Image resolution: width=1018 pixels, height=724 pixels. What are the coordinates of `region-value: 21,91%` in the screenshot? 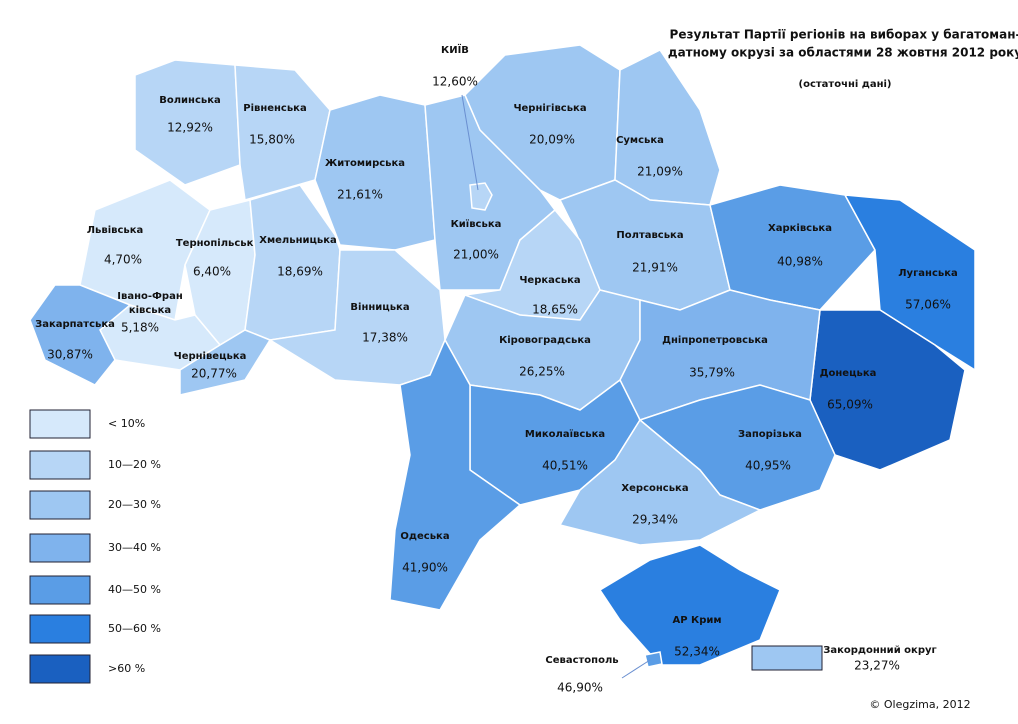 It's located at (655, 268).